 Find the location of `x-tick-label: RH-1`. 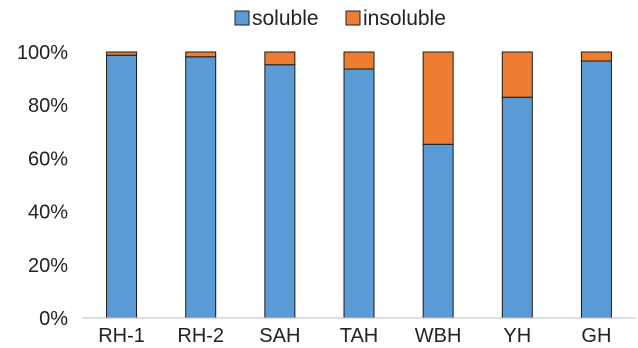

x-tick-label: RH-1 is located at coordinates (121, 336).